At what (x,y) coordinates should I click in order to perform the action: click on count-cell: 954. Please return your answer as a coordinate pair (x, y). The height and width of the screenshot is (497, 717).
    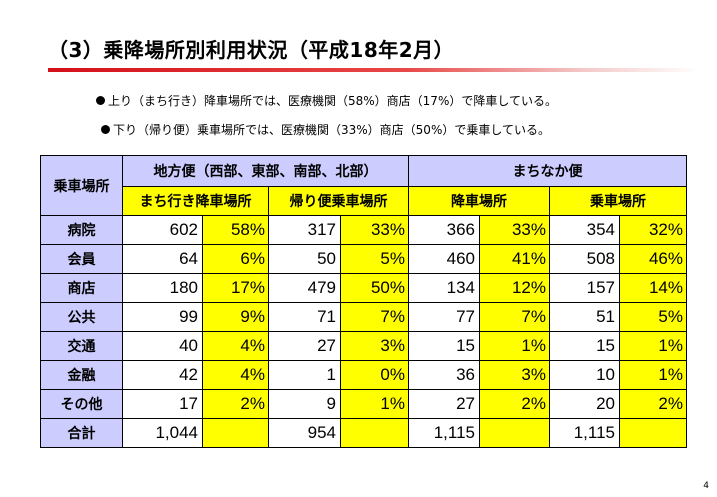
    Looking at the image, I should click on (304, 433).